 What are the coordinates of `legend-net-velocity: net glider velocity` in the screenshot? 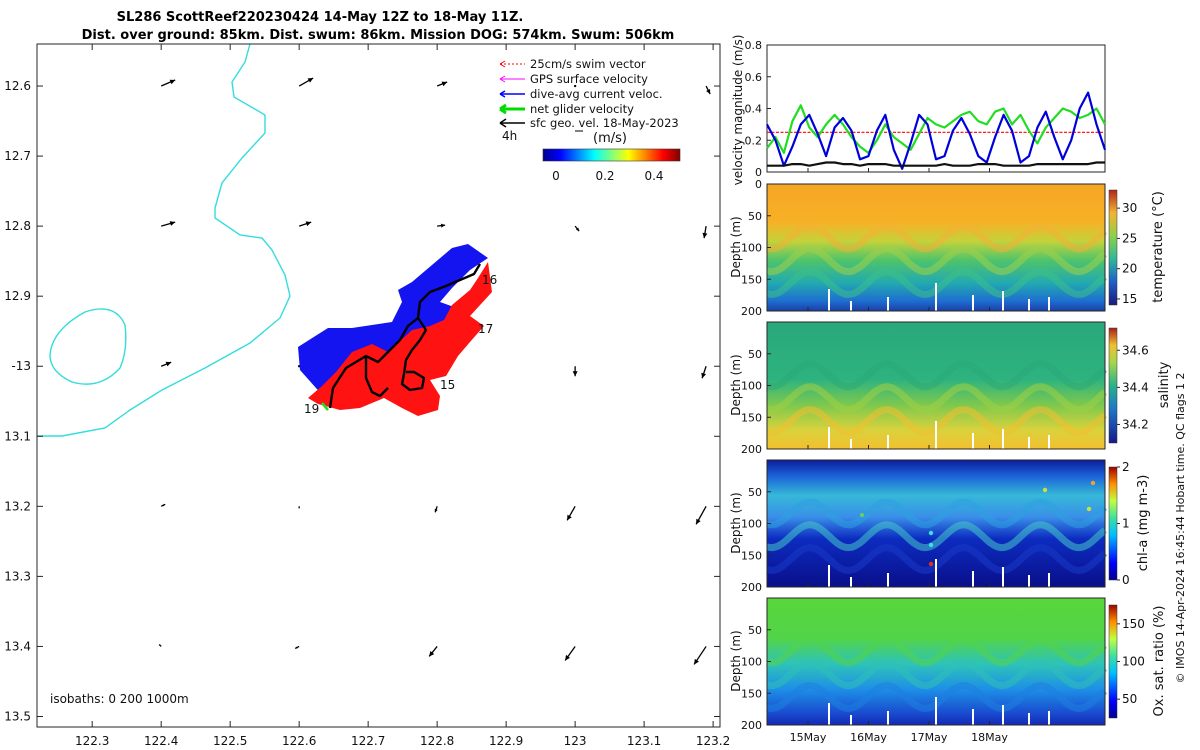 It's located at (566, 109).